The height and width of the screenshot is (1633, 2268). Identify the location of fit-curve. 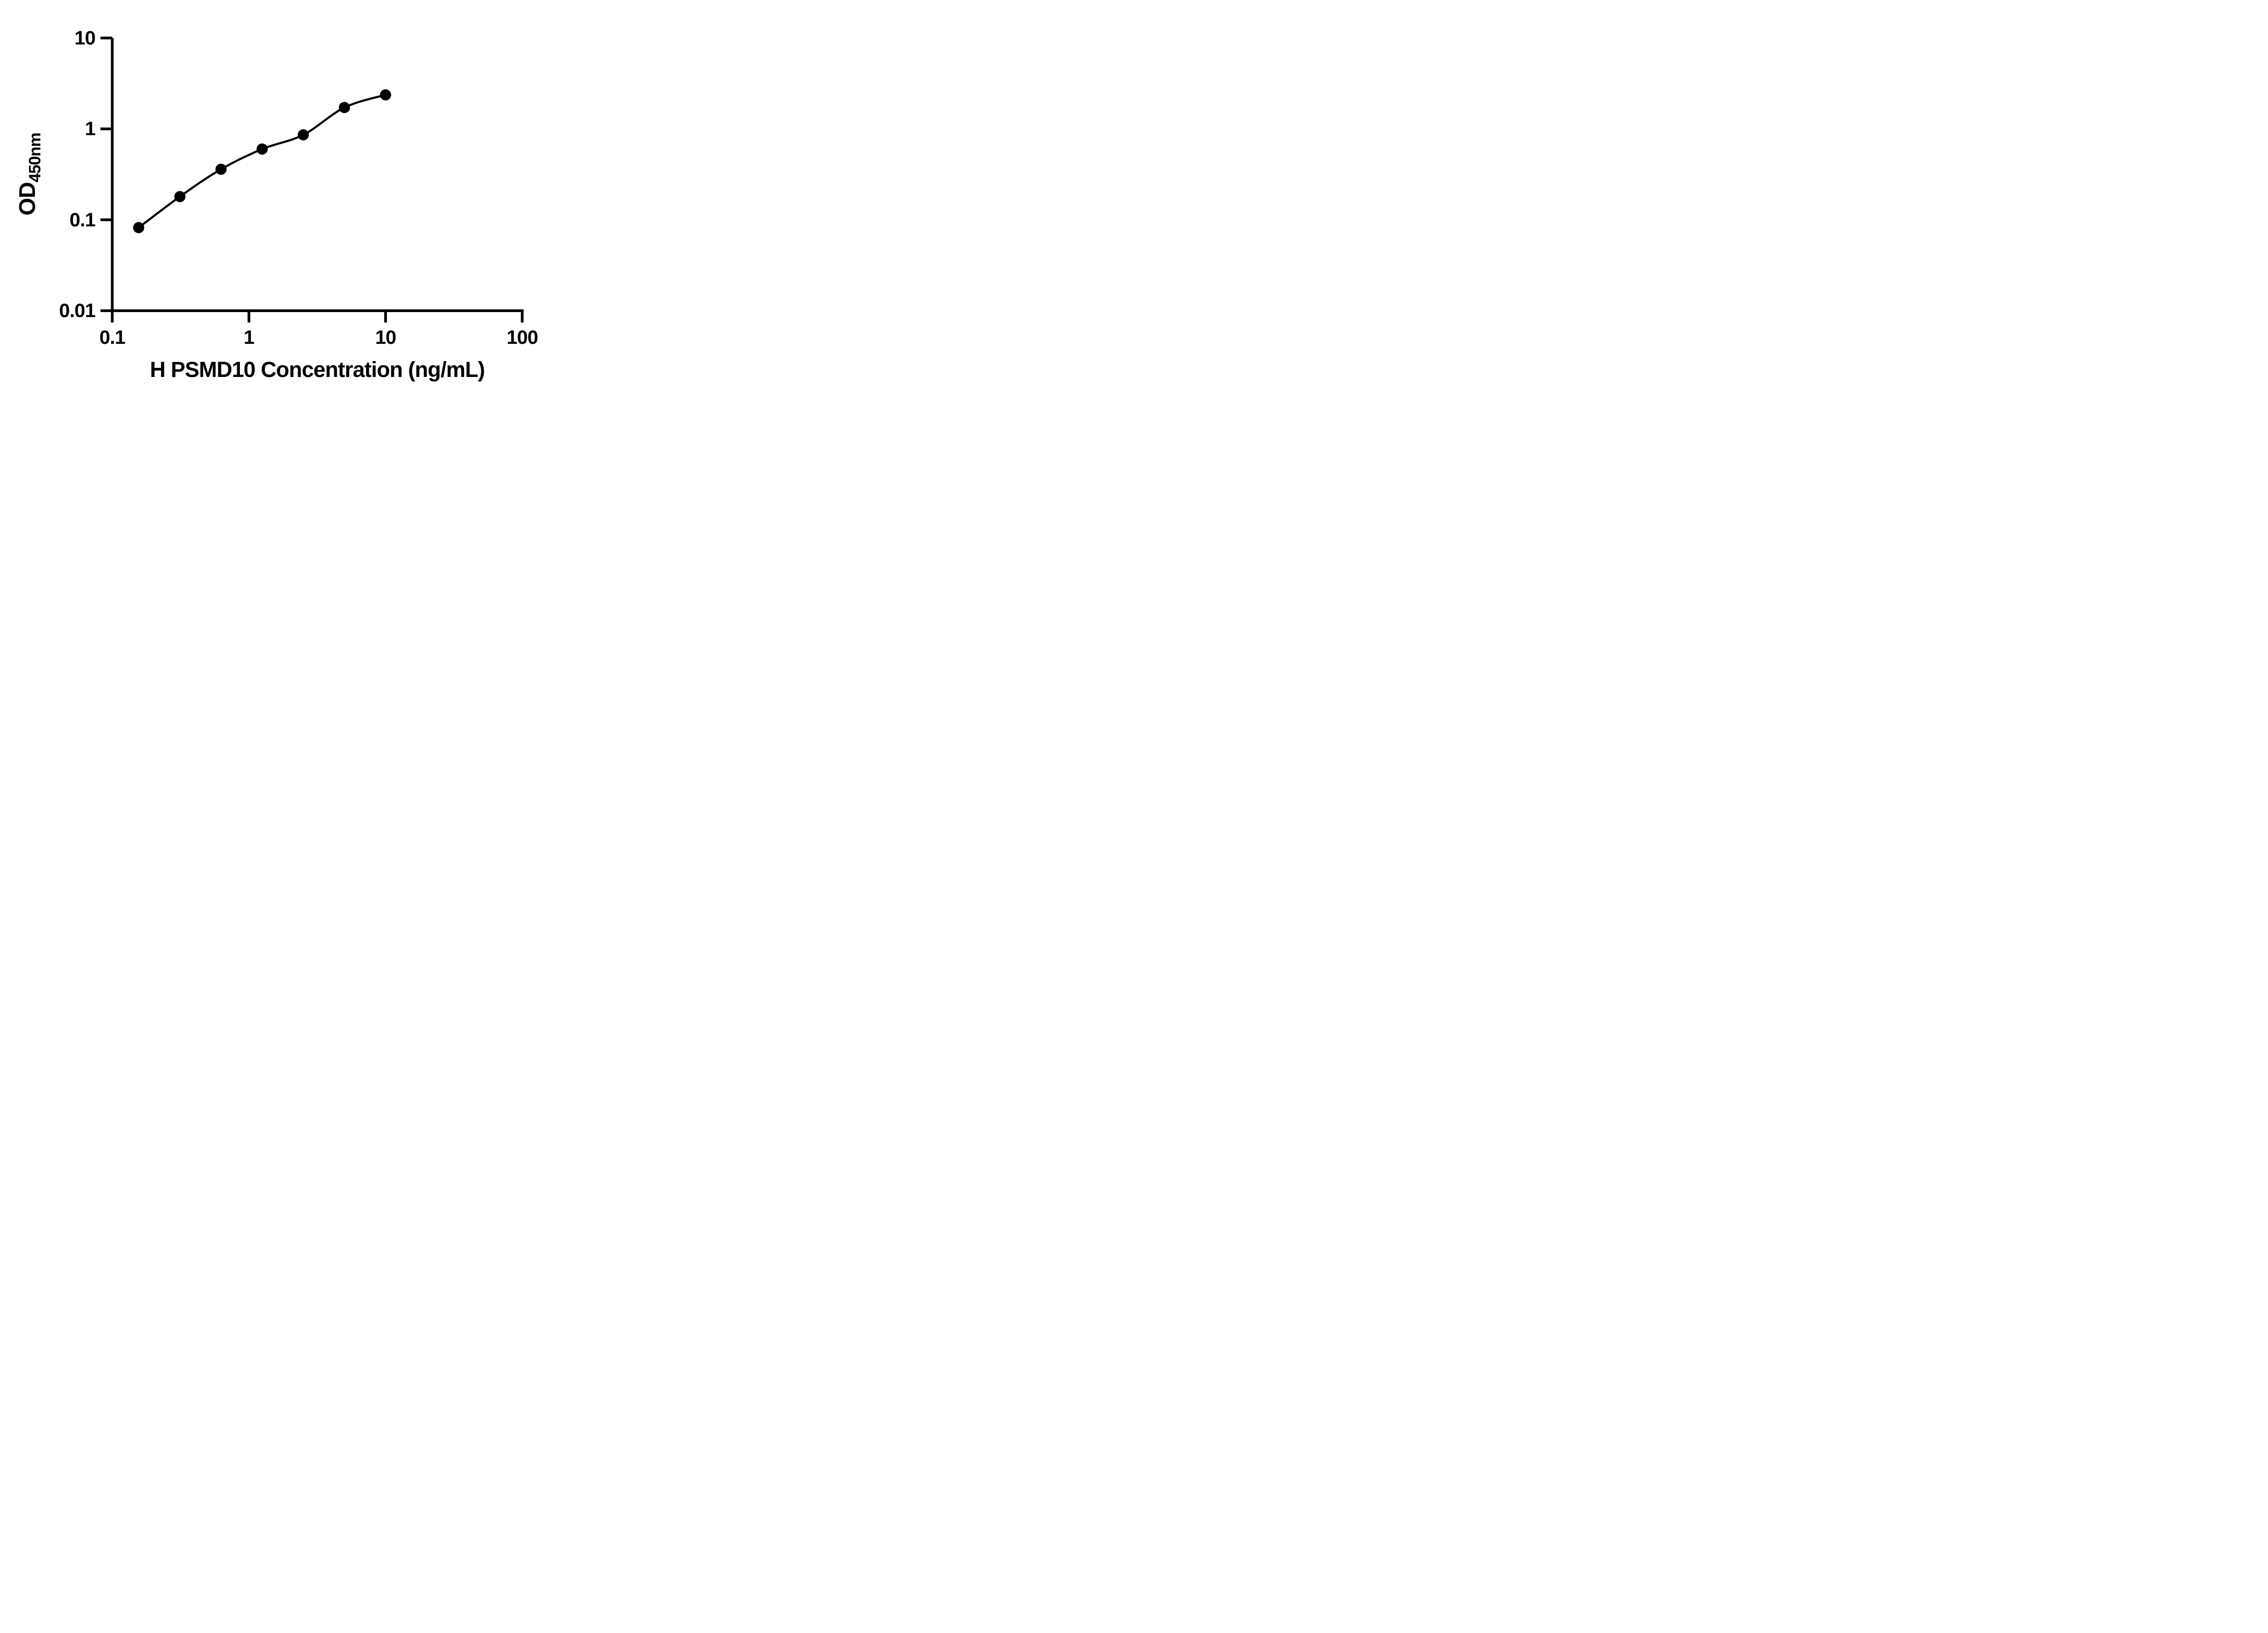
(262, 161).